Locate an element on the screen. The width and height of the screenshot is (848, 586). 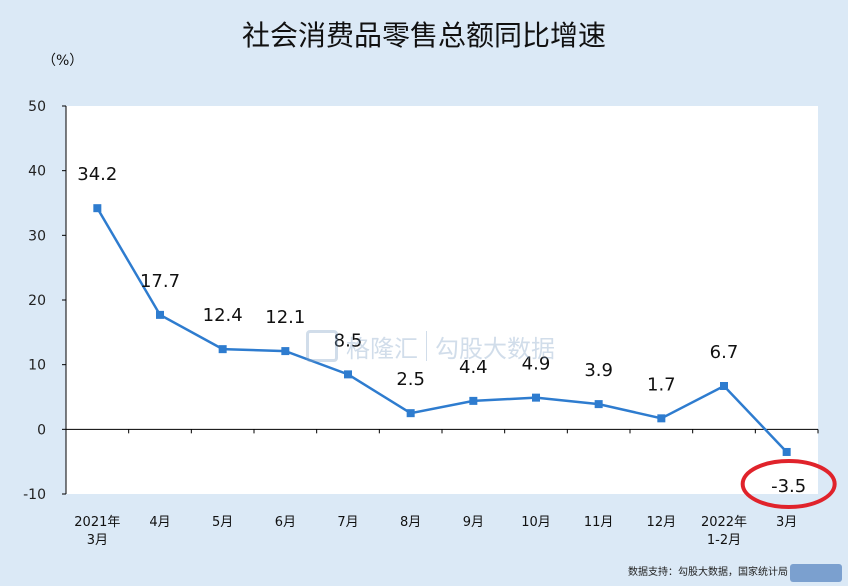
highlight-ellipse is located at coordinates (788, 483).